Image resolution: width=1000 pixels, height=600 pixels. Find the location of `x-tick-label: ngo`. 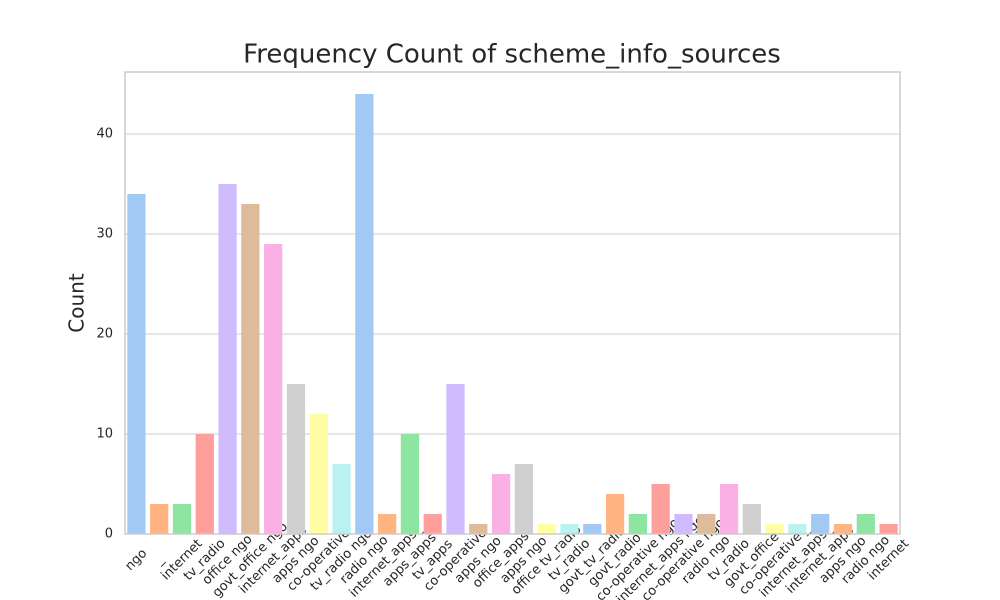

x-tick-label: ngo is located at coordinates (136, 560).